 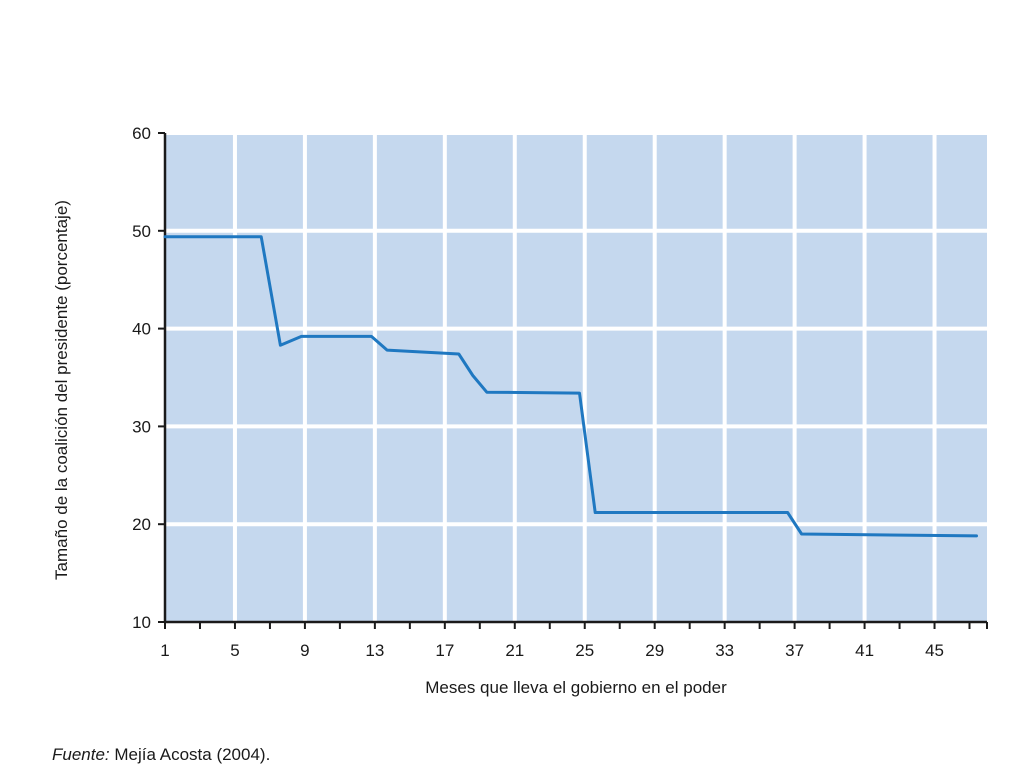 I want to click on x-tick-label: 17, so click(x=444, y=650).